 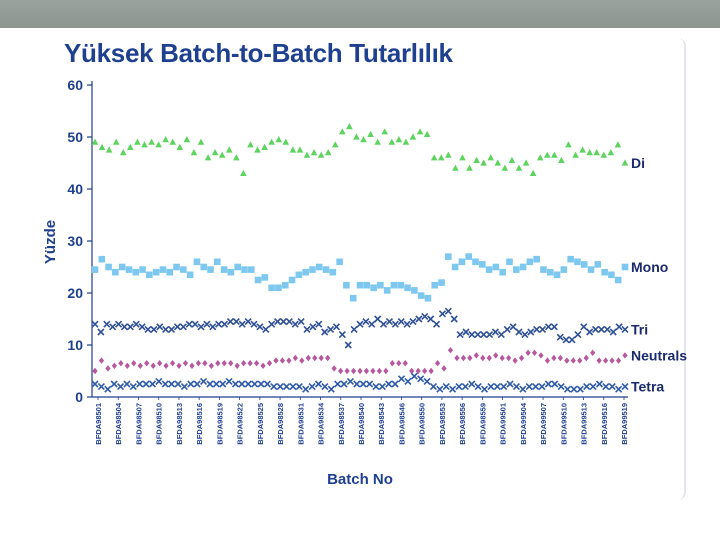 What do you see at coordinates (98, 424) in the screenshot?
I see `x-tick-label: BFDA98501` at bounding box center [98, 424].